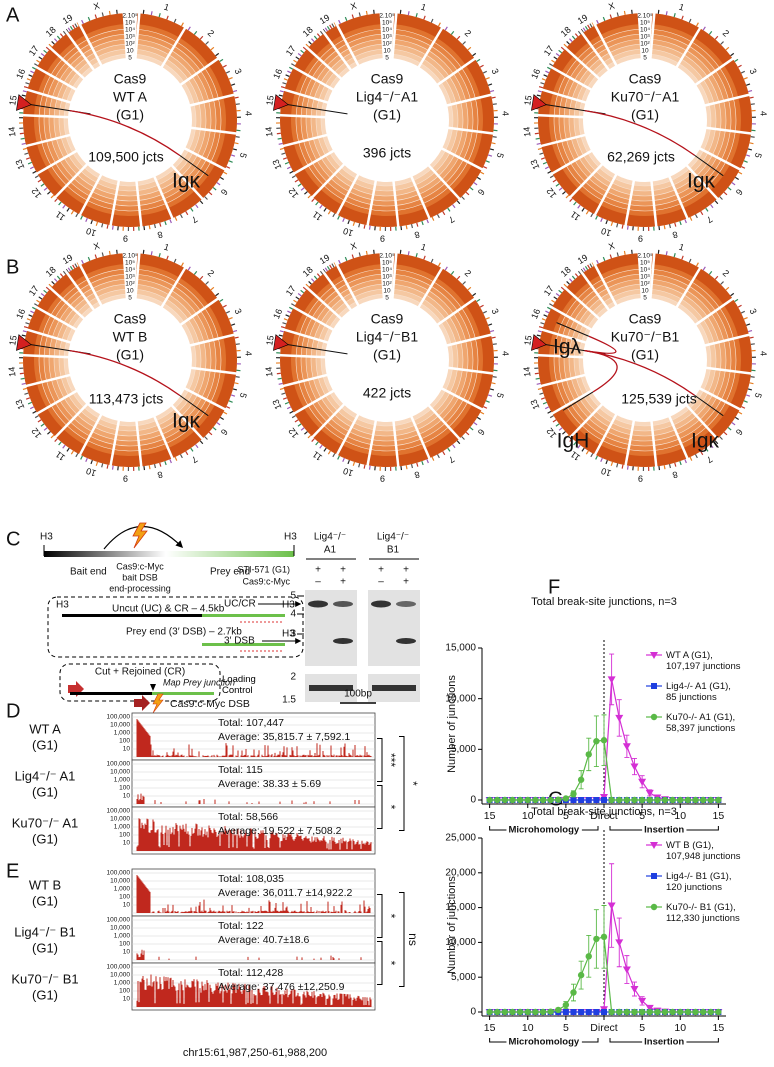  What do you see at coordinates (664, 1042) in the screenshot?
I see `group-label: Insertion` at bounding box center [664, 1042].